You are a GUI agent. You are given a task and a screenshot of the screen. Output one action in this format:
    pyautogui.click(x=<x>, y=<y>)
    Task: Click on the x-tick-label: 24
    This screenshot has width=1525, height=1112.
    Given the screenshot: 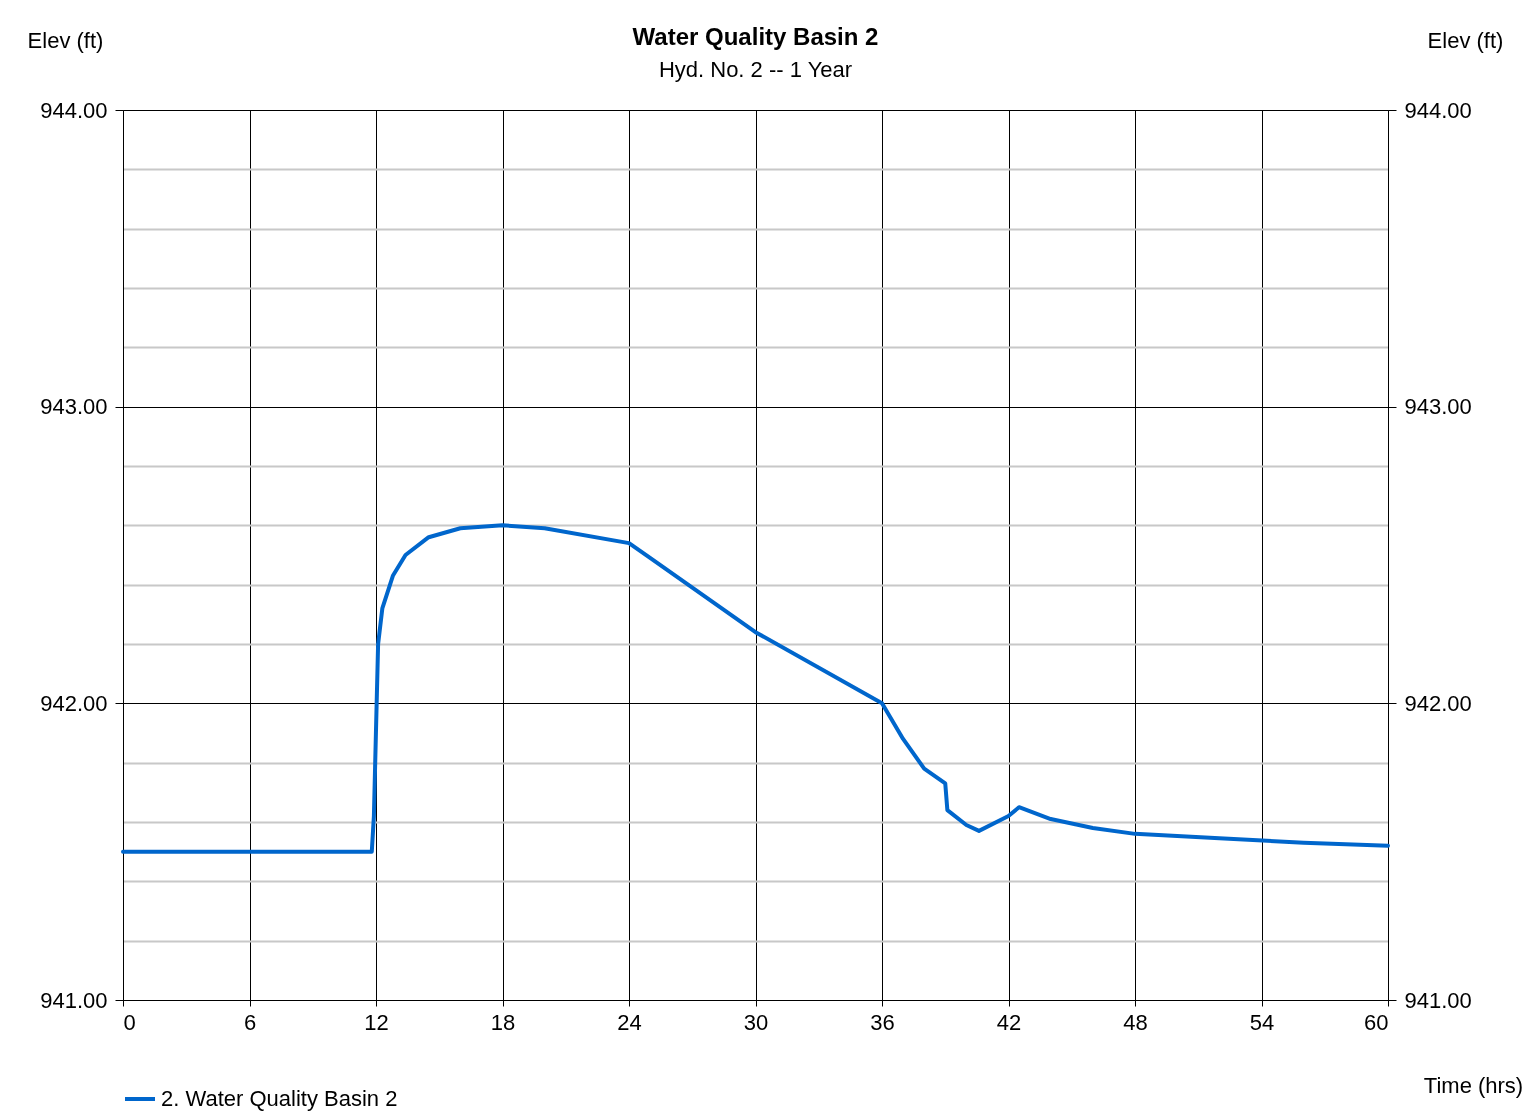 What is the action you would take?
    pyautogui.click(x=629, y=1022)
    